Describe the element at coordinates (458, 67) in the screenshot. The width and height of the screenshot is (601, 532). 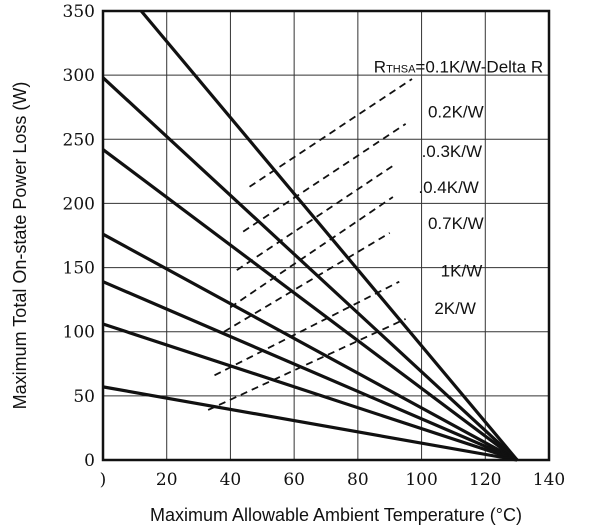
I see `annotation-label: RTHSA=0.1K/W-Delta R` at that location.